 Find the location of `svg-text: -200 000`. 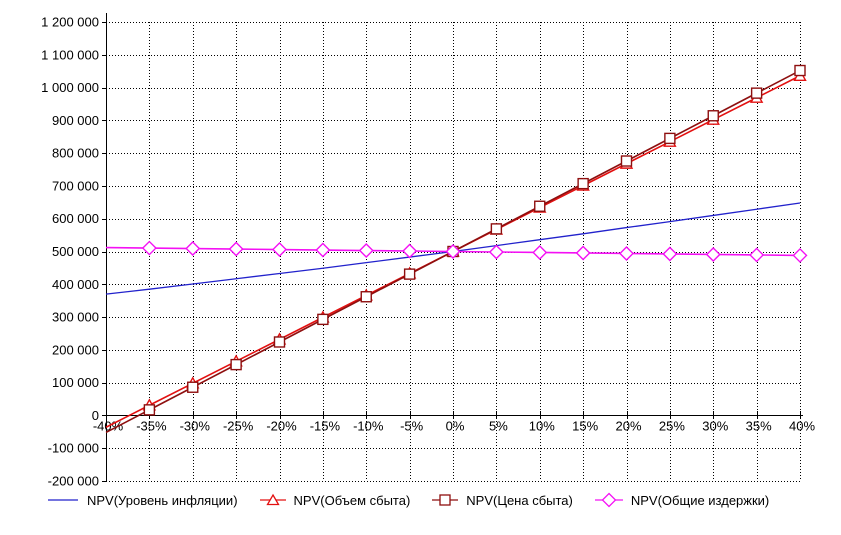

svg-text: -200 000 is located at coordinates (73, 481).